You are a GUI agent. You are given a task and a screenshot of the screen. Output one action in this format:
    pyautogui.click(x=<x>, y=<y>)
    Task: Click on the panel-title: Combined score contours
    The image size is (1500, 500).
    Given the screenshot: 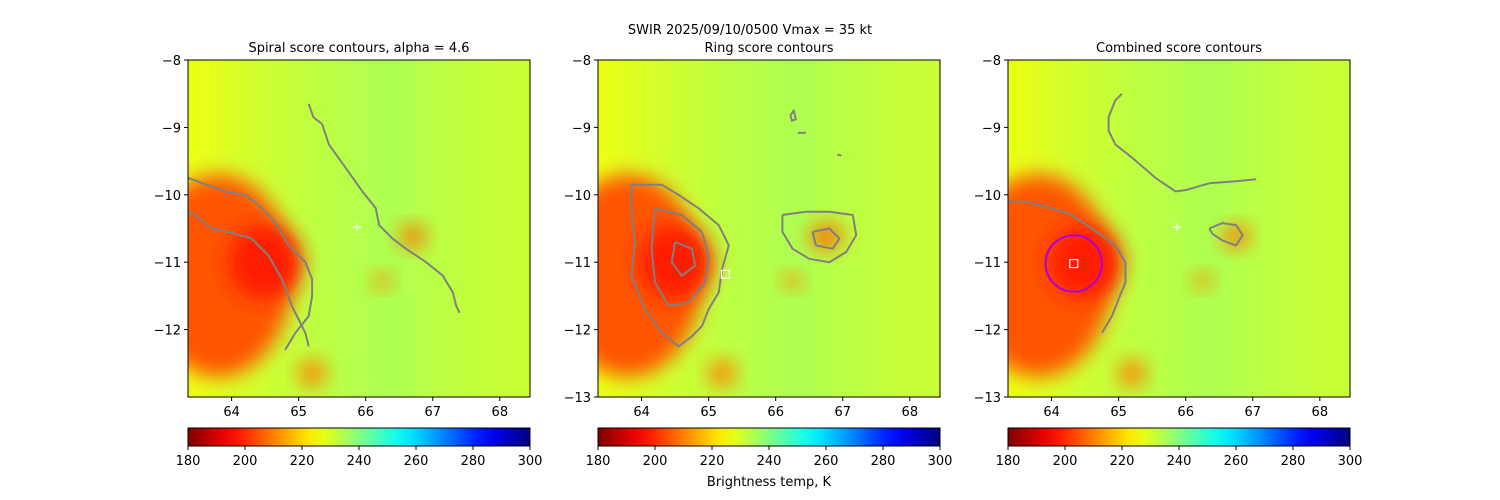 What is the action you would take?
    pyautogui.click(x=1179, y=48)
    